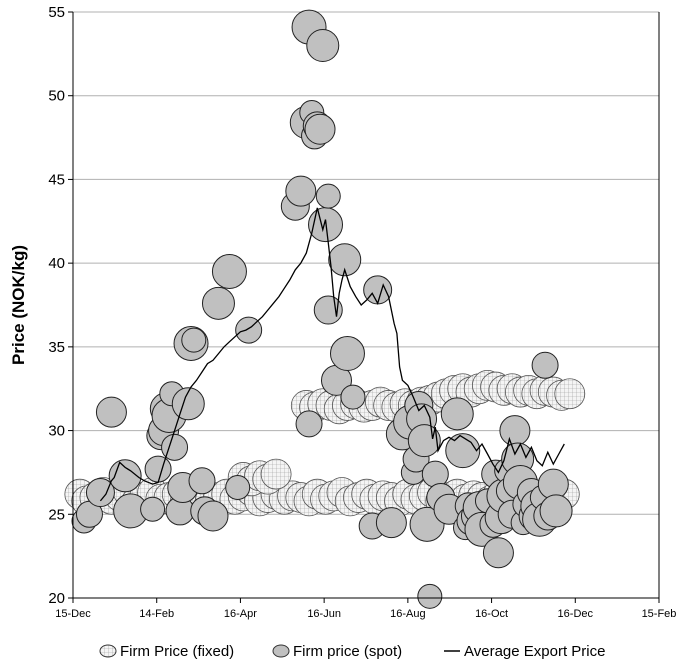 Image resolution: width=686 pixels, height=664 pixels. Describe the element at coordinates (56, 347) in the screenshot. I see `y-tick-label: 35` at that location.